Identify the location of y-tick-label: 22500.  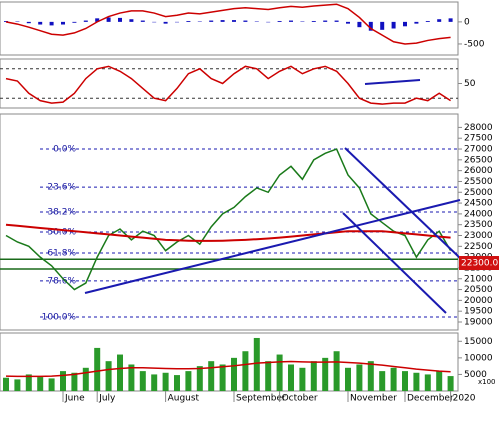
(478, 247).